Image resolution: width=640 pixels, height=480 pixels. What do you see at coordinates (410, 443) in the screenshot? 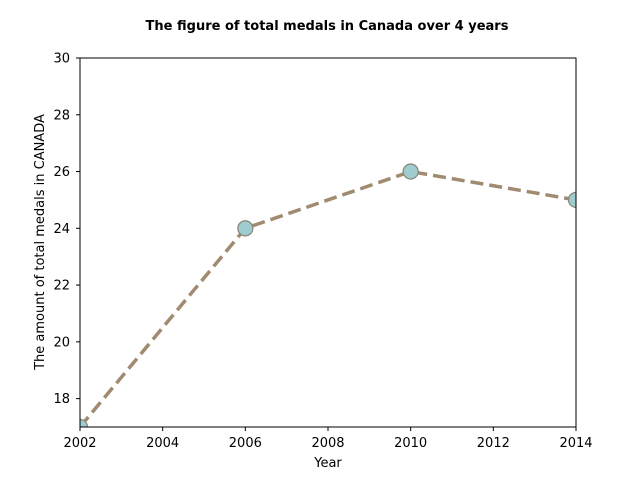
I see `x-tick-label: 2010` at bounding box center [410, 443].